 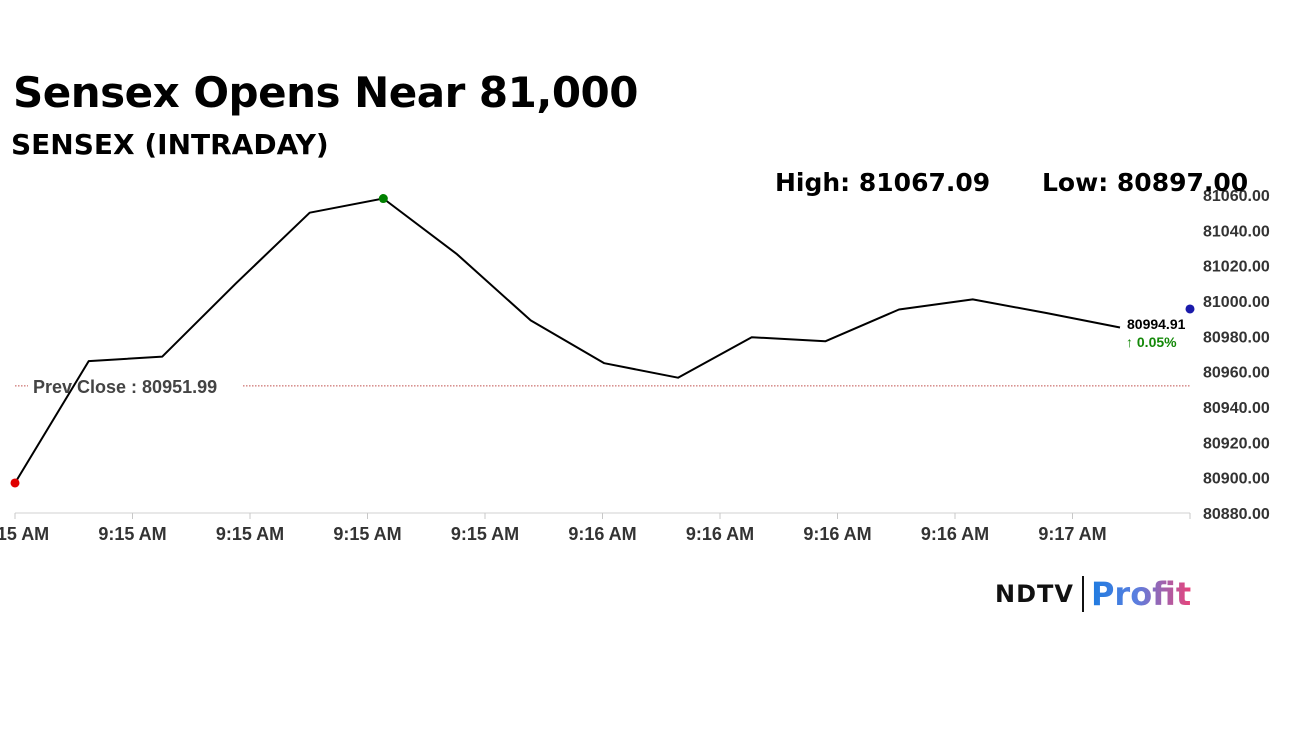 I want to click on logo-divider, so click(x=1082, y=594).